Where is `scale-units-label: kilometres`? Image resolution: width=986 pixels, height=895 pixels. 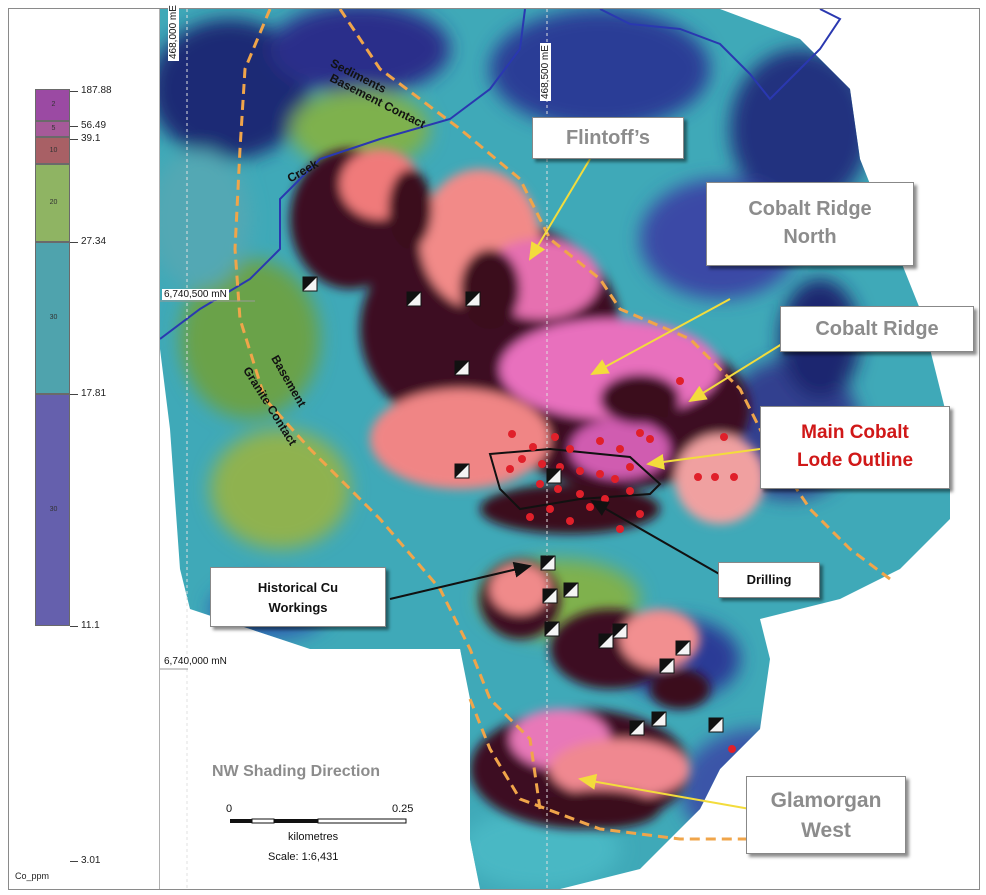 scale-units-label: kilometres is located at coordinates (313, 837).